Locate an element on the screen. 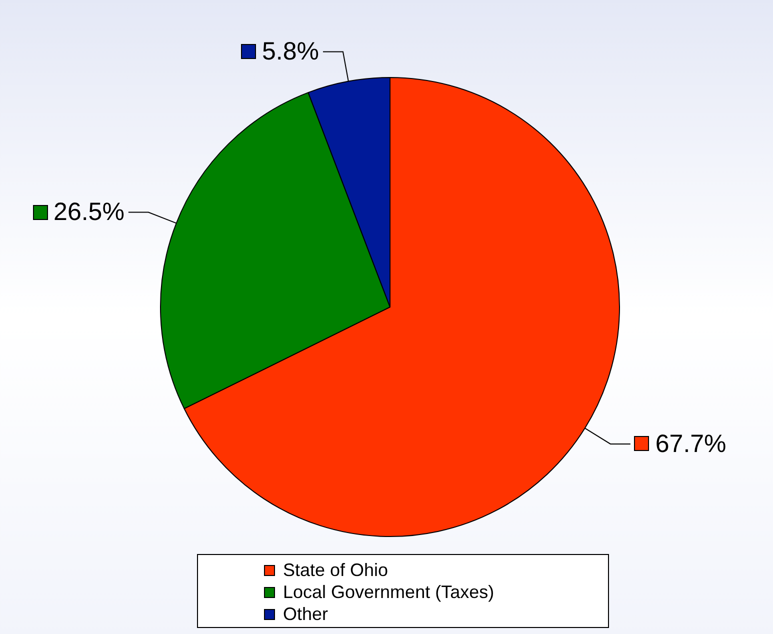 This screenshot has height=634, width=773. legend-label: State of Ohio is located at coordinates (335, 570).